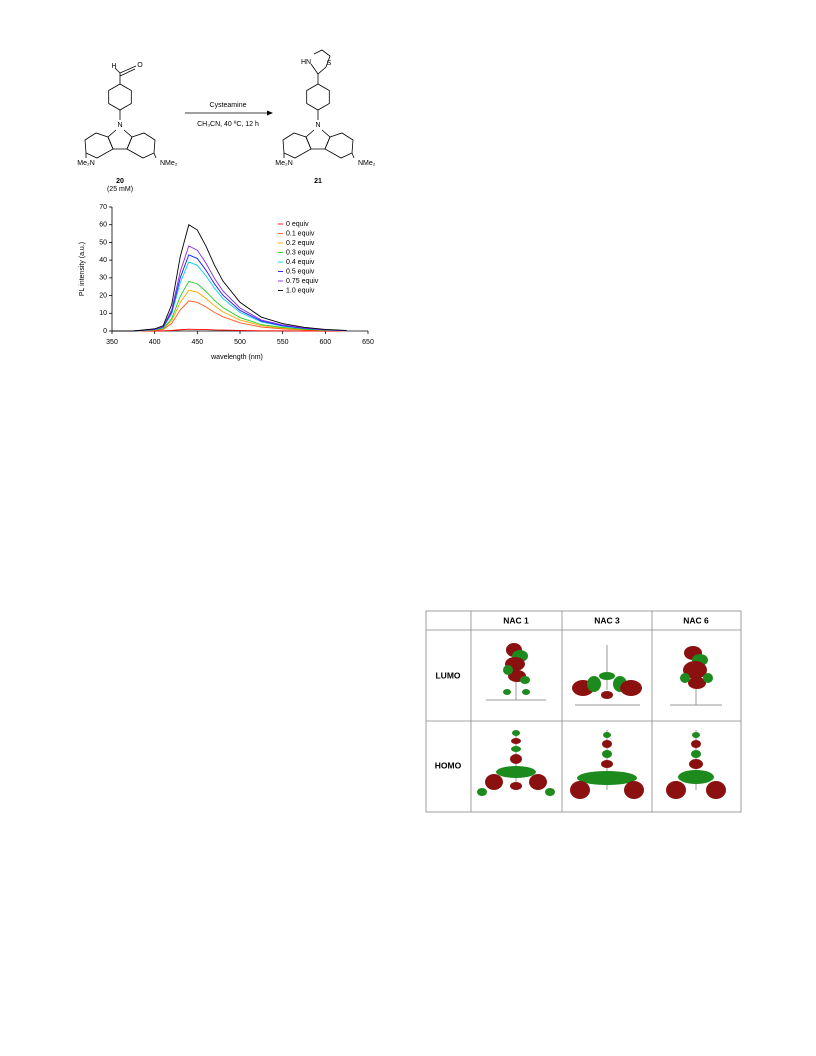 This screenshot has width=816, height=1056. I want to click on y-tick-label: 70, so click(103, 207).